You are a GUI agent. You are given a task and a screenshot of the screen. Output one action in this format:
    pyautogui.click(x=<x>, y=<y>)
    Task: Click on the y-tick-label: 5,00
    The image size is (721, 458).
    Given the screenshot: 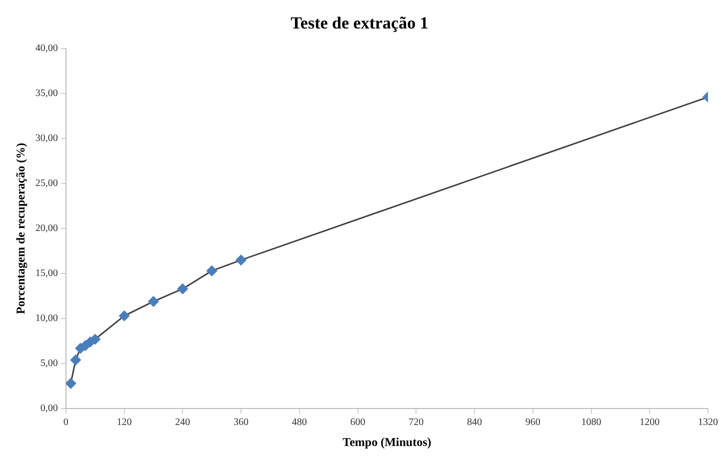 What is the action you would take?
    pyautogui.click(x=49, y=364)
    